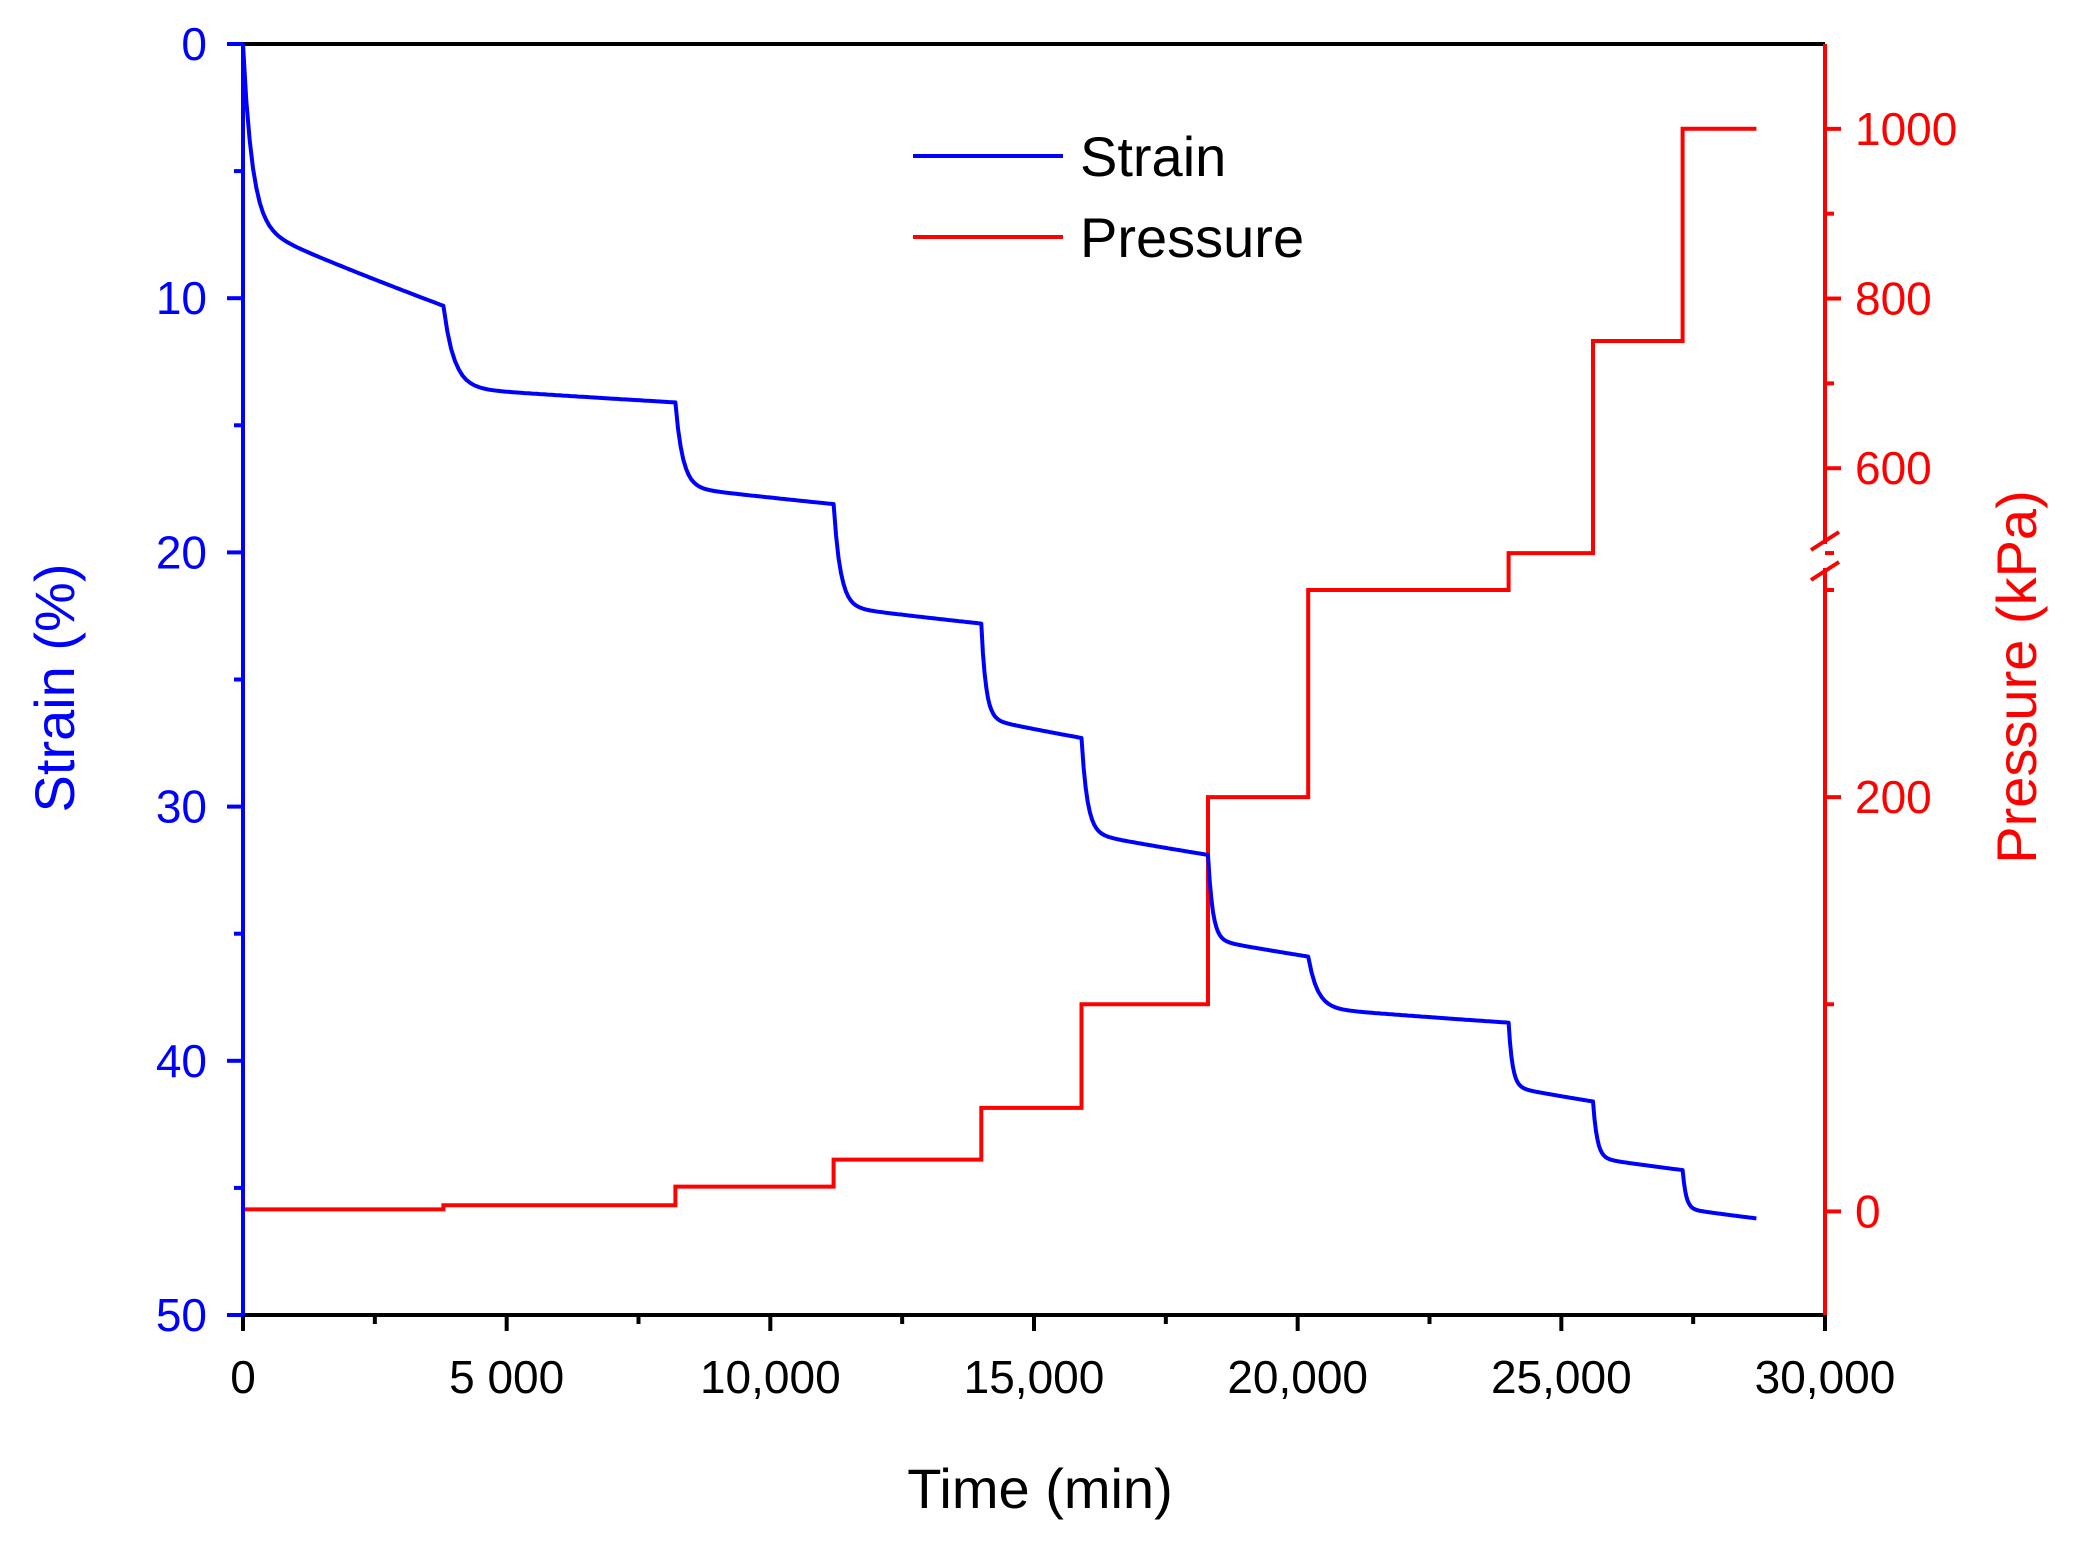 This screenshot has height=1547, width=2077. I want to click on x-axis-title: Time (min), so click(1039, 1488).